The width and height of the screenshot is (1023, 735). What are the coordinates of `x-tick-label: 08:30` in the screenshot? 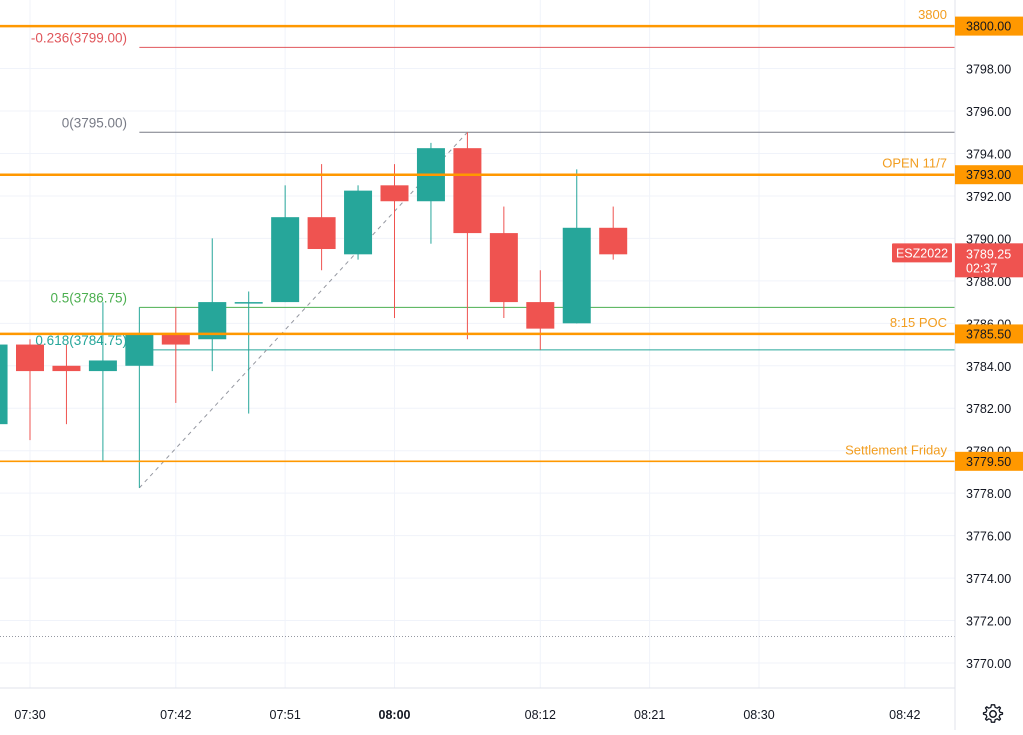 It's located at (758, 715).